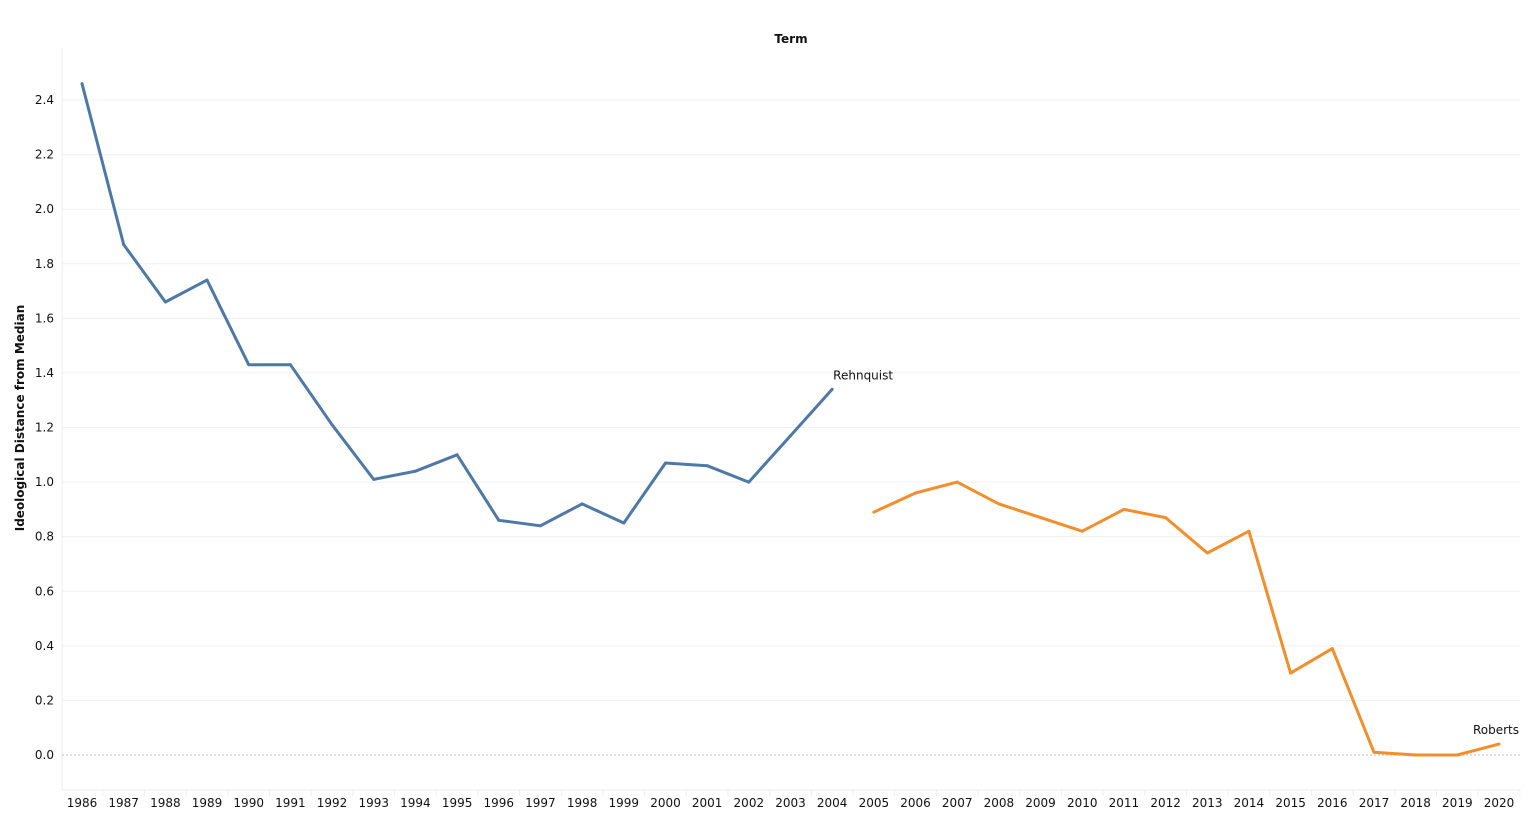 This screenshot has width=1525, height=823. I want to click on x-tick-label: 1994, so click(415, 803).